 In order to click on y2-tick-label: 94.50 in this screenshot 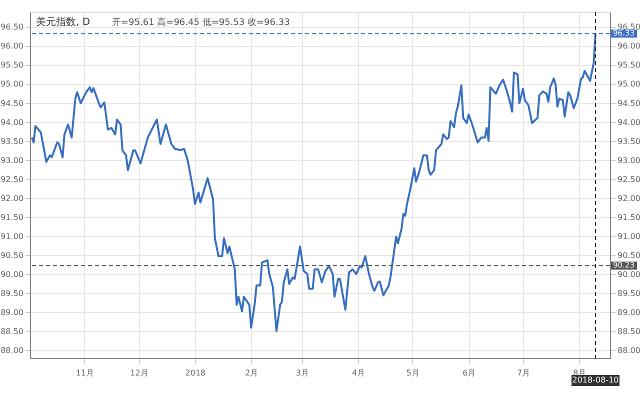, I will do `click(629, 103)`.